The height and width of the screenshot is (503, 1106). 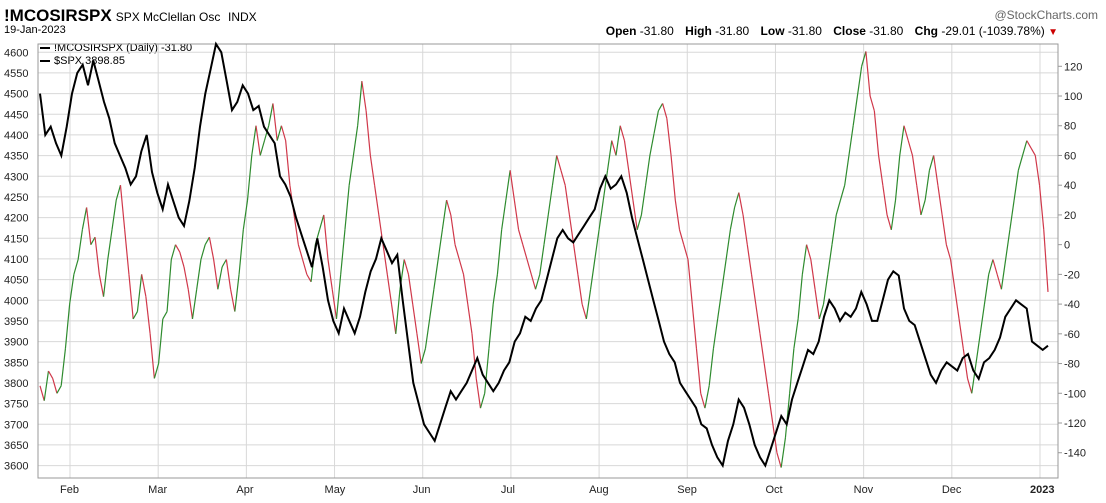 I want to click on high-label: High, so click(x=698, y=31).